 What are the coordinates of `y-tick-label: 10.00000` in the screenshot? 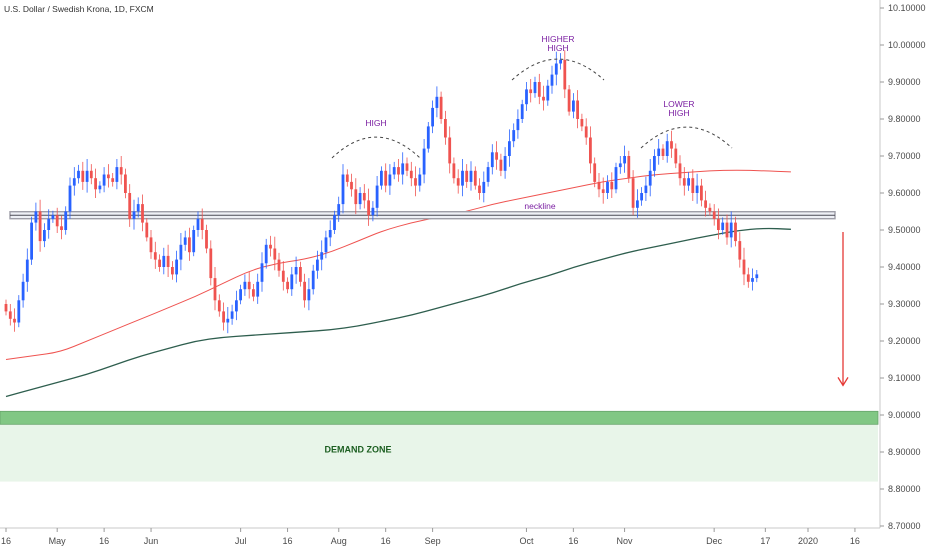 It's located at (907, 45).